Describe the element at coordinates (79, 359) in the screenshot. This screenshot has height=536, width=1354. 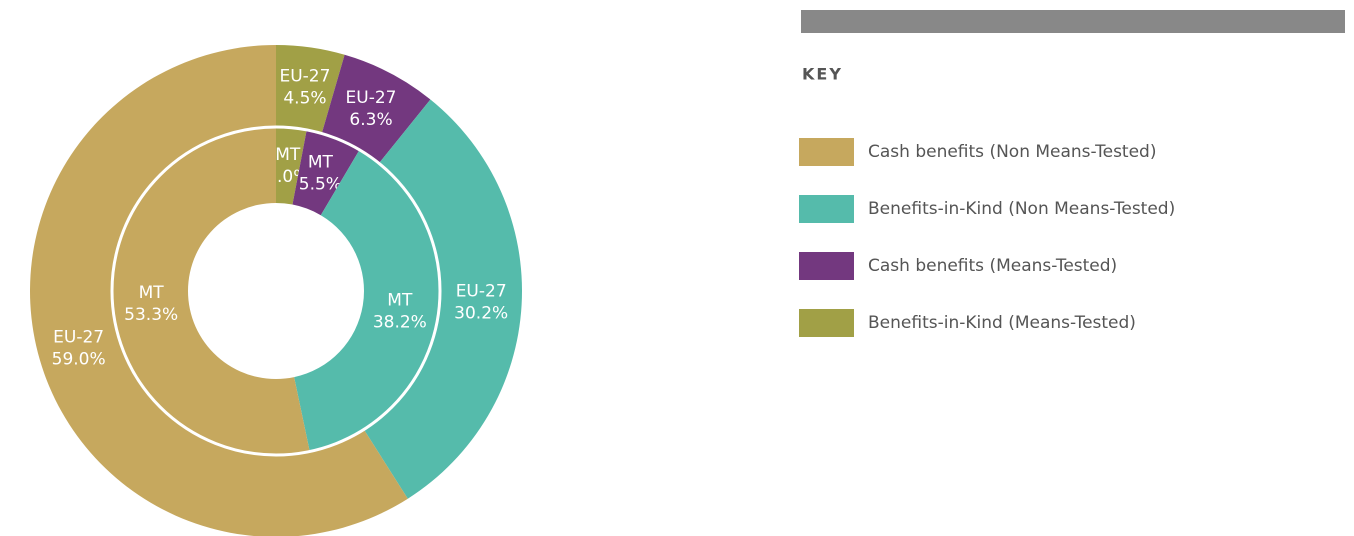
I see `segment-label-value: 59.0%` at that location.